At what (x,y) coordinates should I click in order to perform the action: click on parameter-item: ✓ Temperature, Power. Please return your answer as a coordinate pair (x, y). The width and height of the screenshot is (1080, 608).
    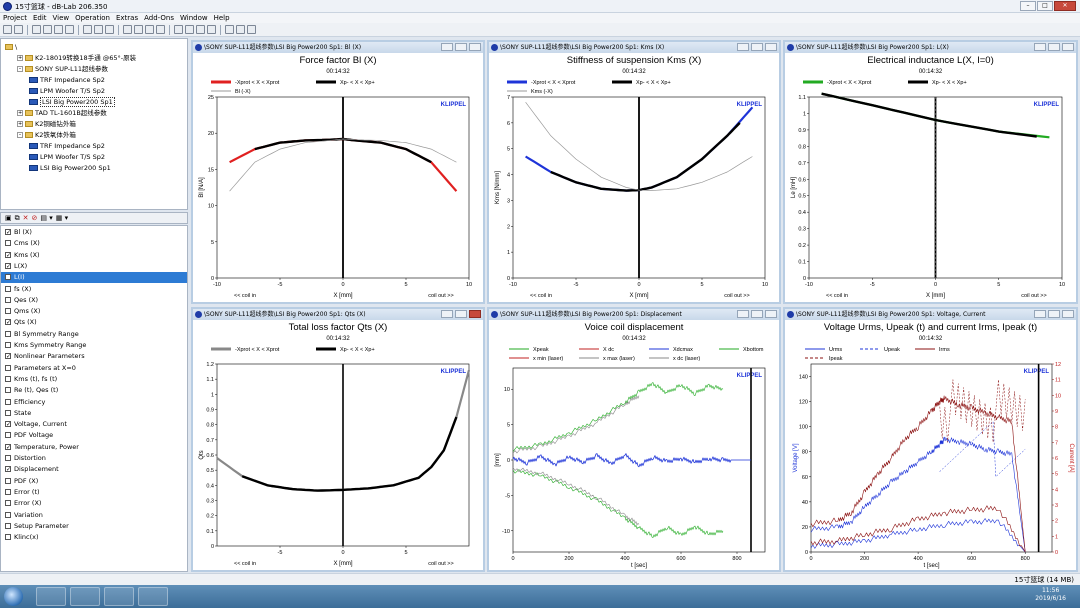
    Looking at the image, I should click on (94, 447).